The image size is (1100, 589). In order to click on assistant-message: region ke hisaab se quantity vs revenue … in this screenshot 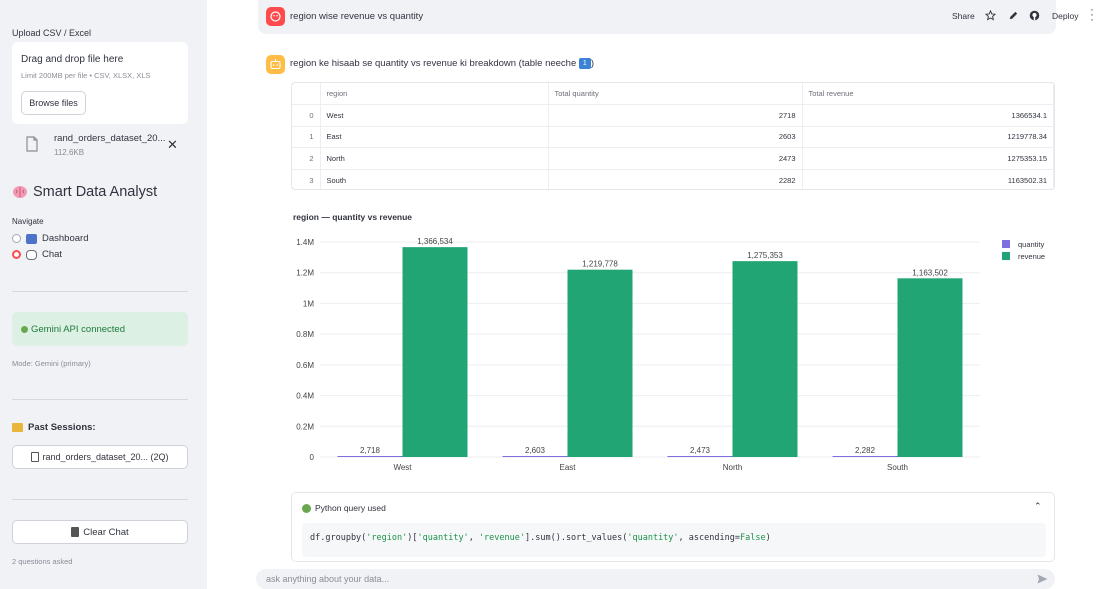, I will do `click(442, 63)`.